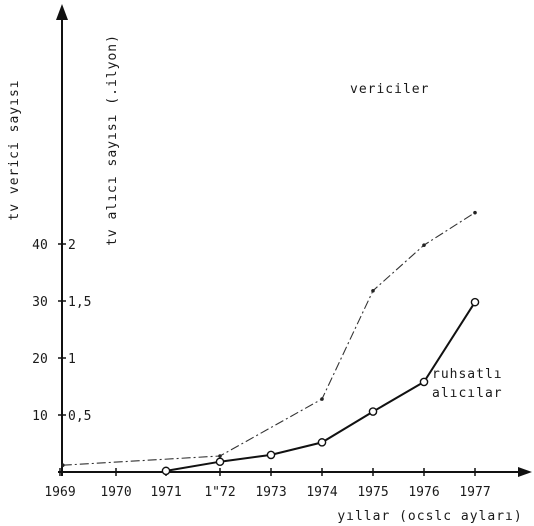 The height and width of the screenshot is (526, 534). I want to click on y-left-tick-label: 30, so click(40, 302).